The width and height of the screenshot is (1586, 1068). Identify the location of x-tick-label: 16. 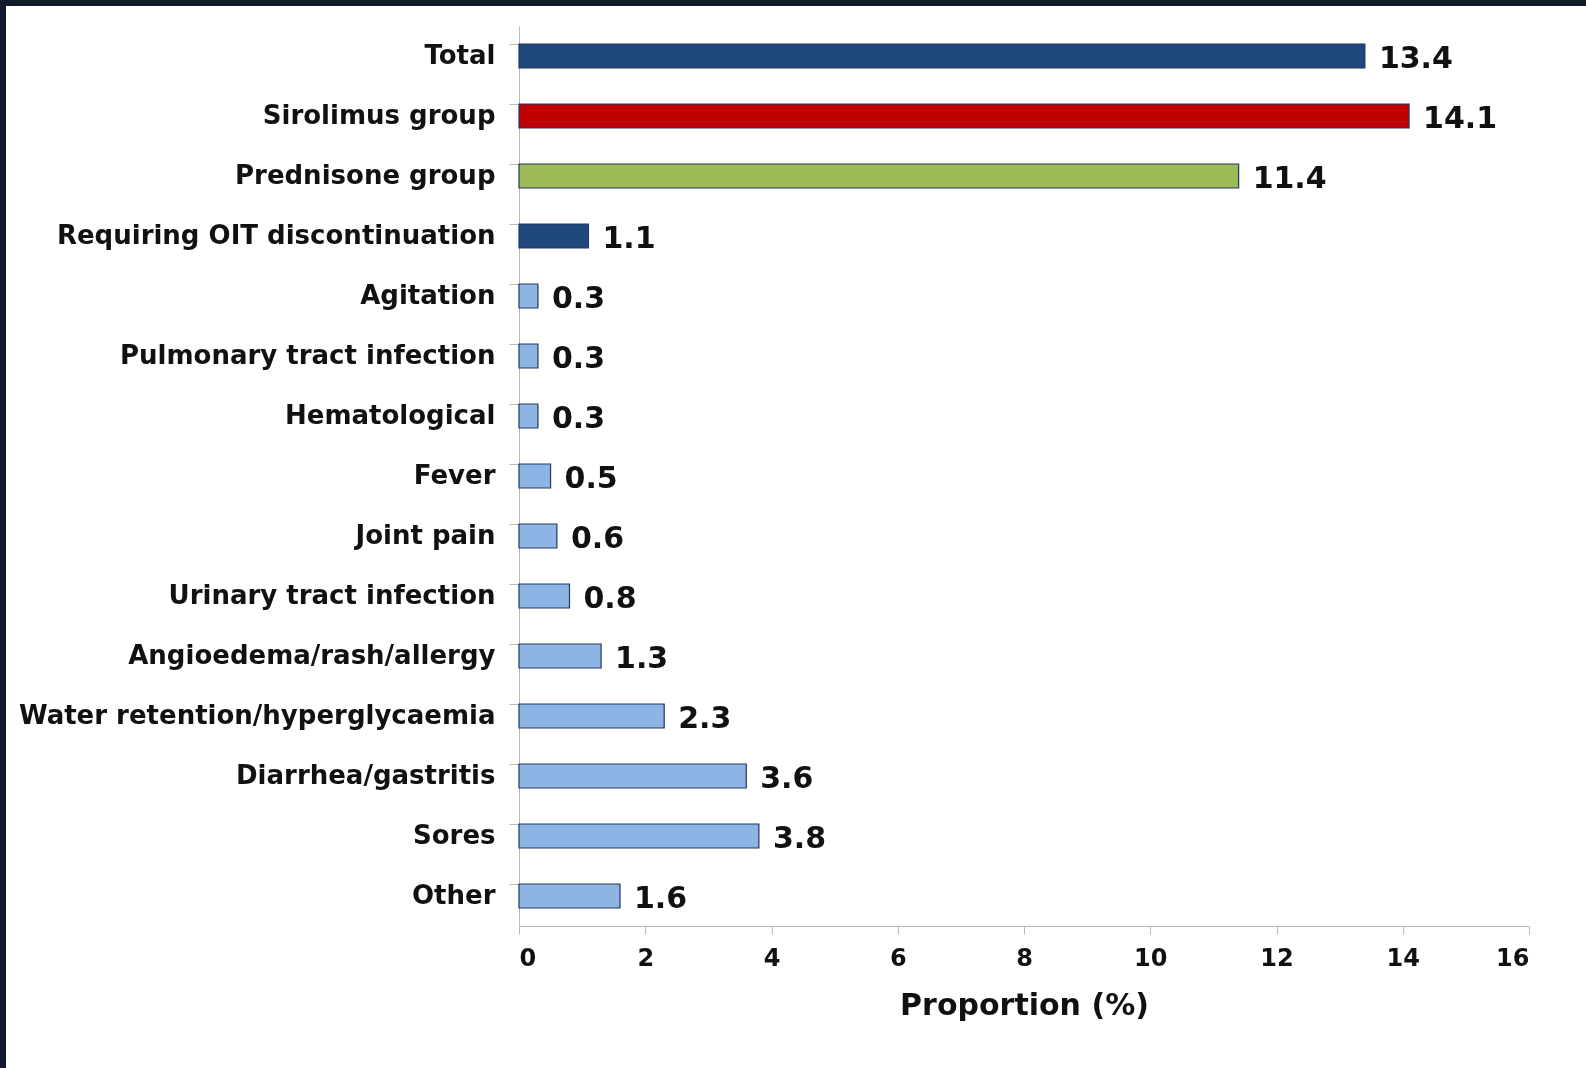
(1513, 957).